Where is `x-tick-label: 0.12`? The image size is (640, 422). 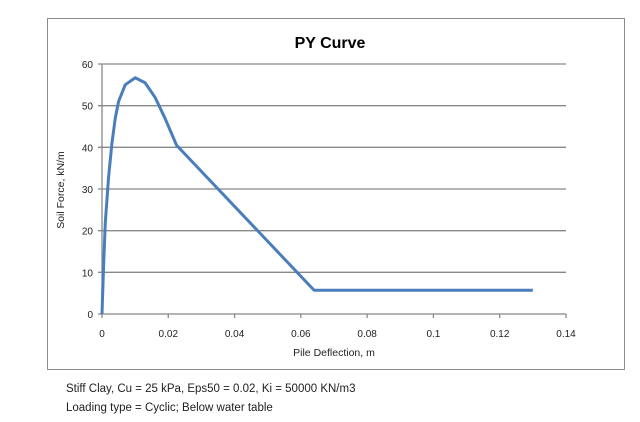
x-tick-label: 0.12 is located at coordinates (500, 334).